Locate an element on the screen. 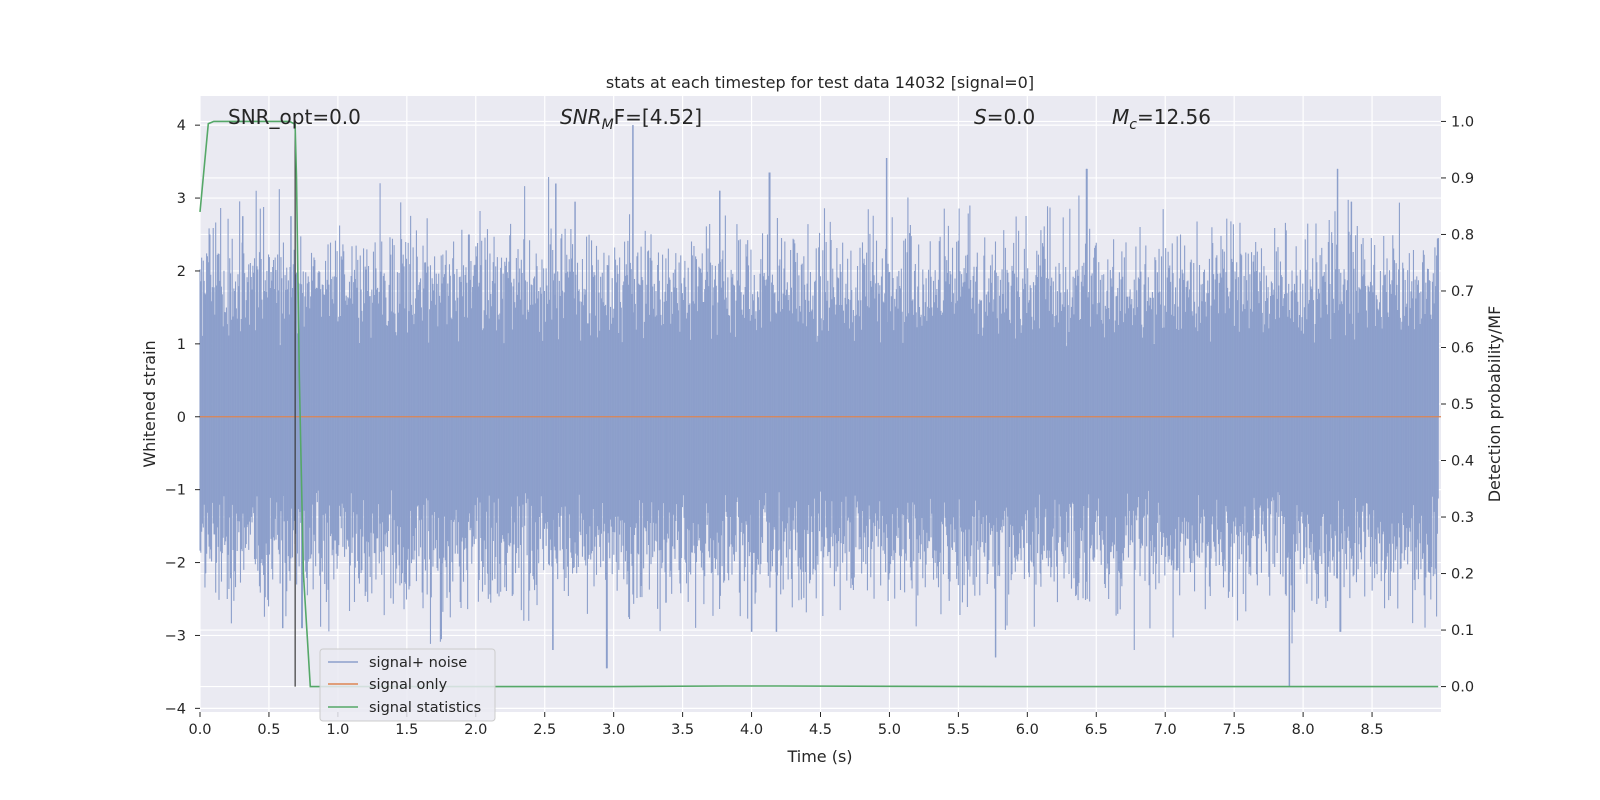 Image resolution: width=1600 pixels, height=800 pixels. x-tick-label-1: 0.5 is located at coordinates (268, 730).